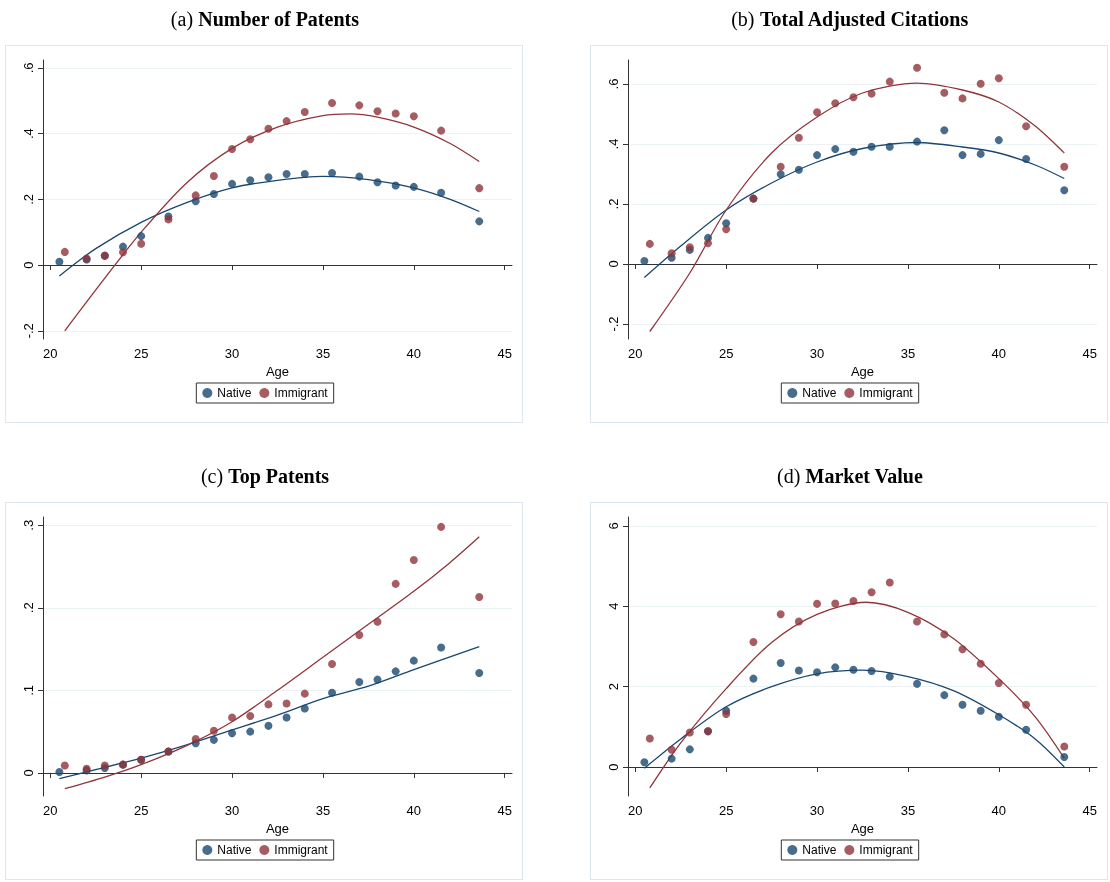 This screenshot has height=882, width=1110. I want to click on chart-title: (d) Market Value, so click(850, 476).